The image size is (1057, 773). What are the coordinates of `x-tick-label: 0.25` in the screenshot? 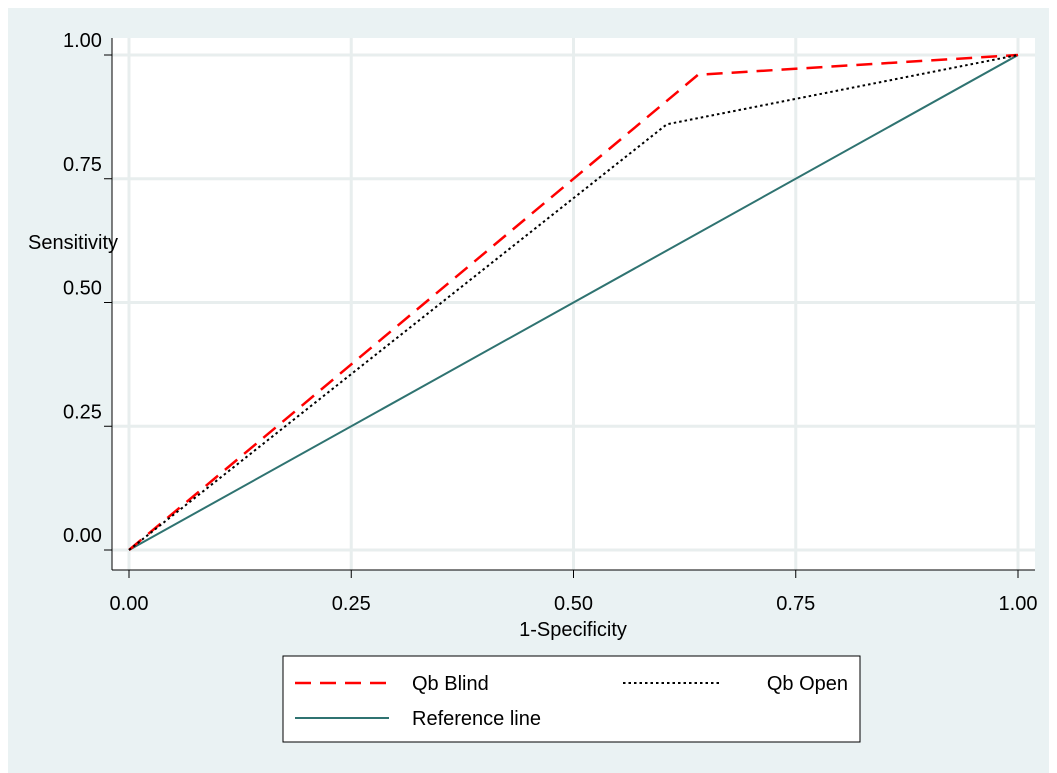 It's located at (351, 604).